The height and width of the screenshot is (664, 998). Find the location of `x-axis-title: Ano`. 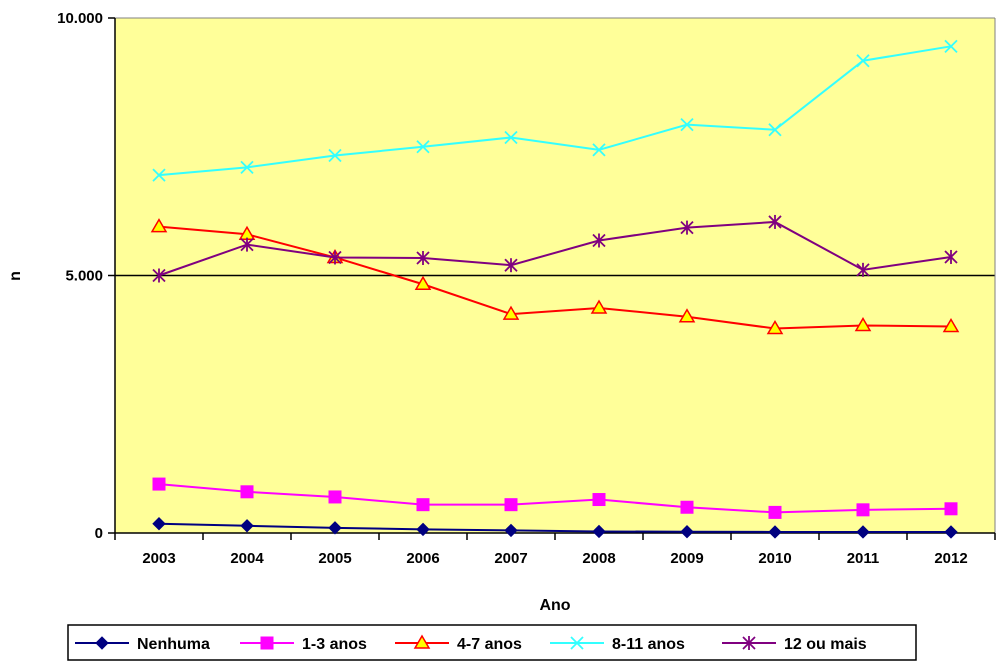

x-axis-title: Ano is located at coordinates (554, 605).